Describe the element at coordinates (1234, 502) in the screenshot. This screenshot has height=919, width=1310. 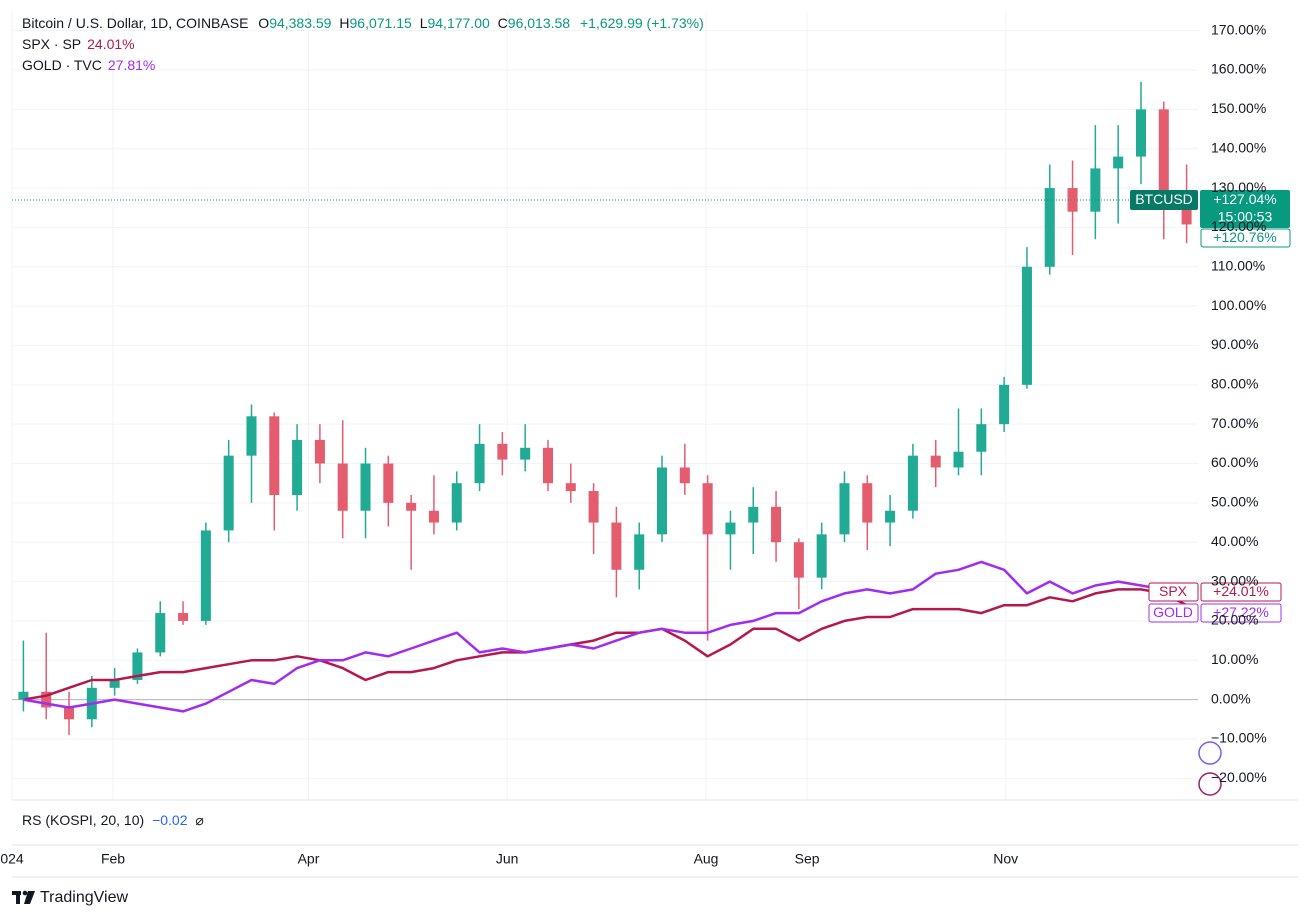
I see `y-tick-label: 50.00%` at that location.